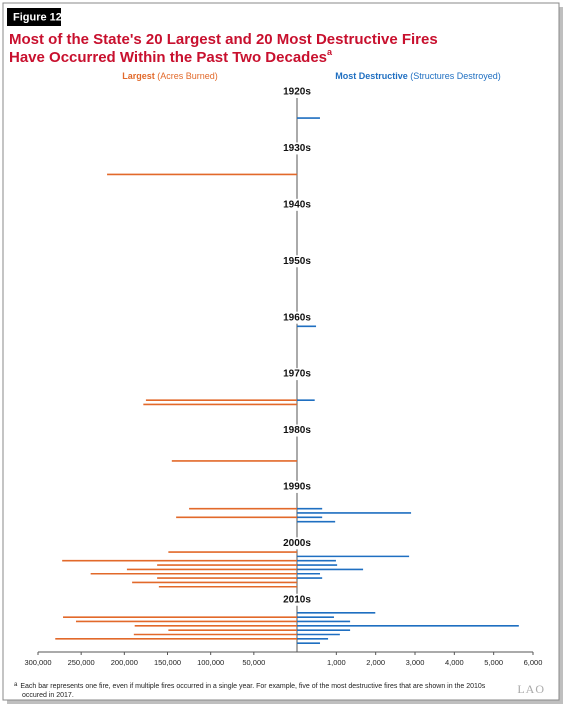 This screenshot has width=580, height=722. Describe the element at coordinates (210, 662) in the screenshot. I see `x-tick-label: 100,000` at that location.